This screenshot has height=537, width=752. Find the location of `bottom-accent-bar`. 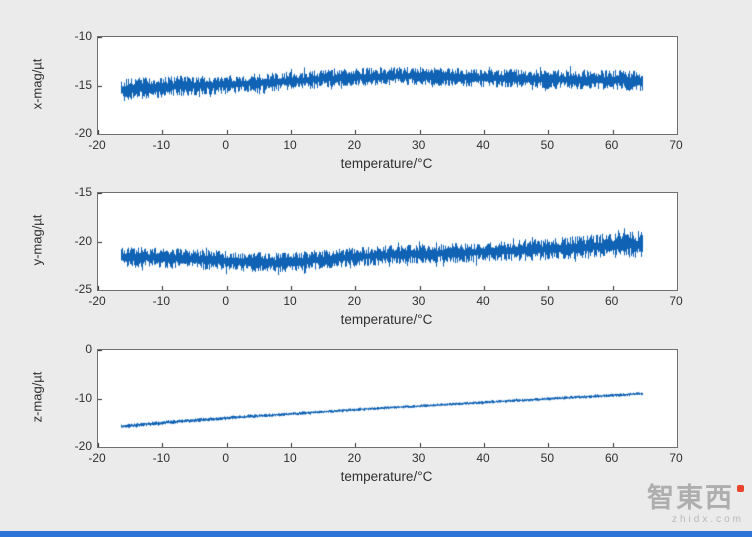

bottom-accent-bar is located at coordinates (376, 534).